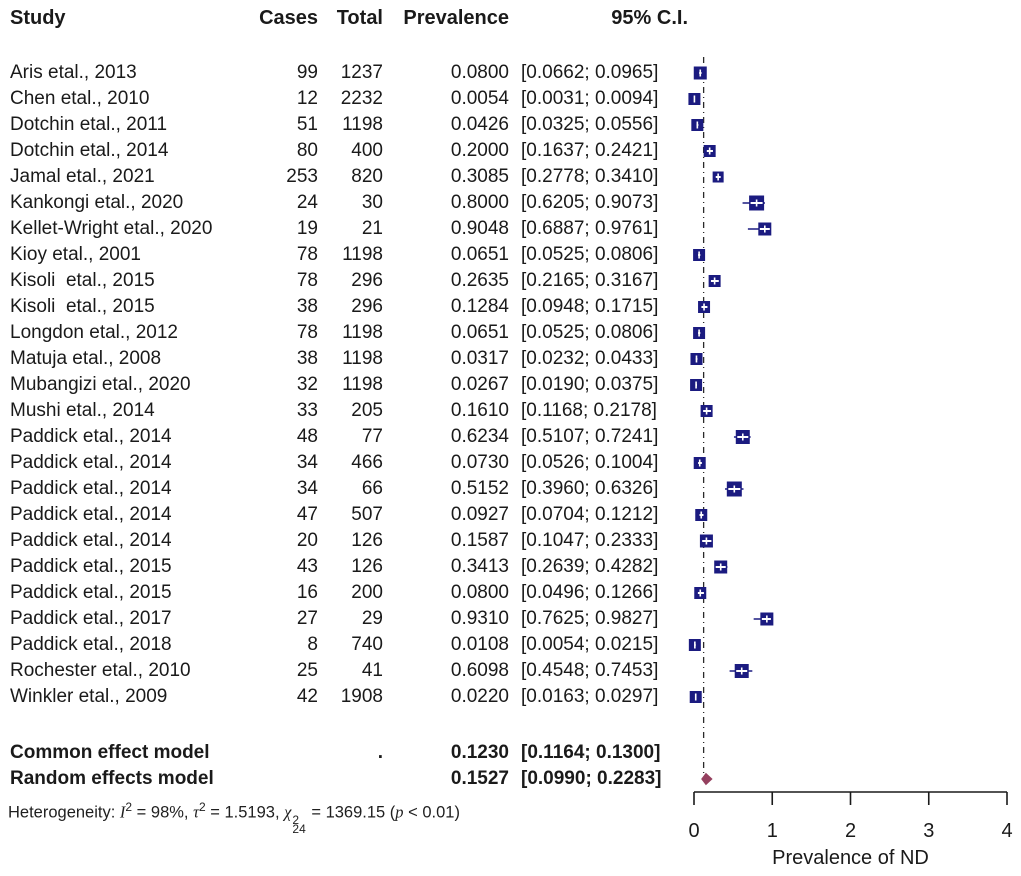  I want to click on ci-value: [0.0526; 0.1004], so click(590, 462).